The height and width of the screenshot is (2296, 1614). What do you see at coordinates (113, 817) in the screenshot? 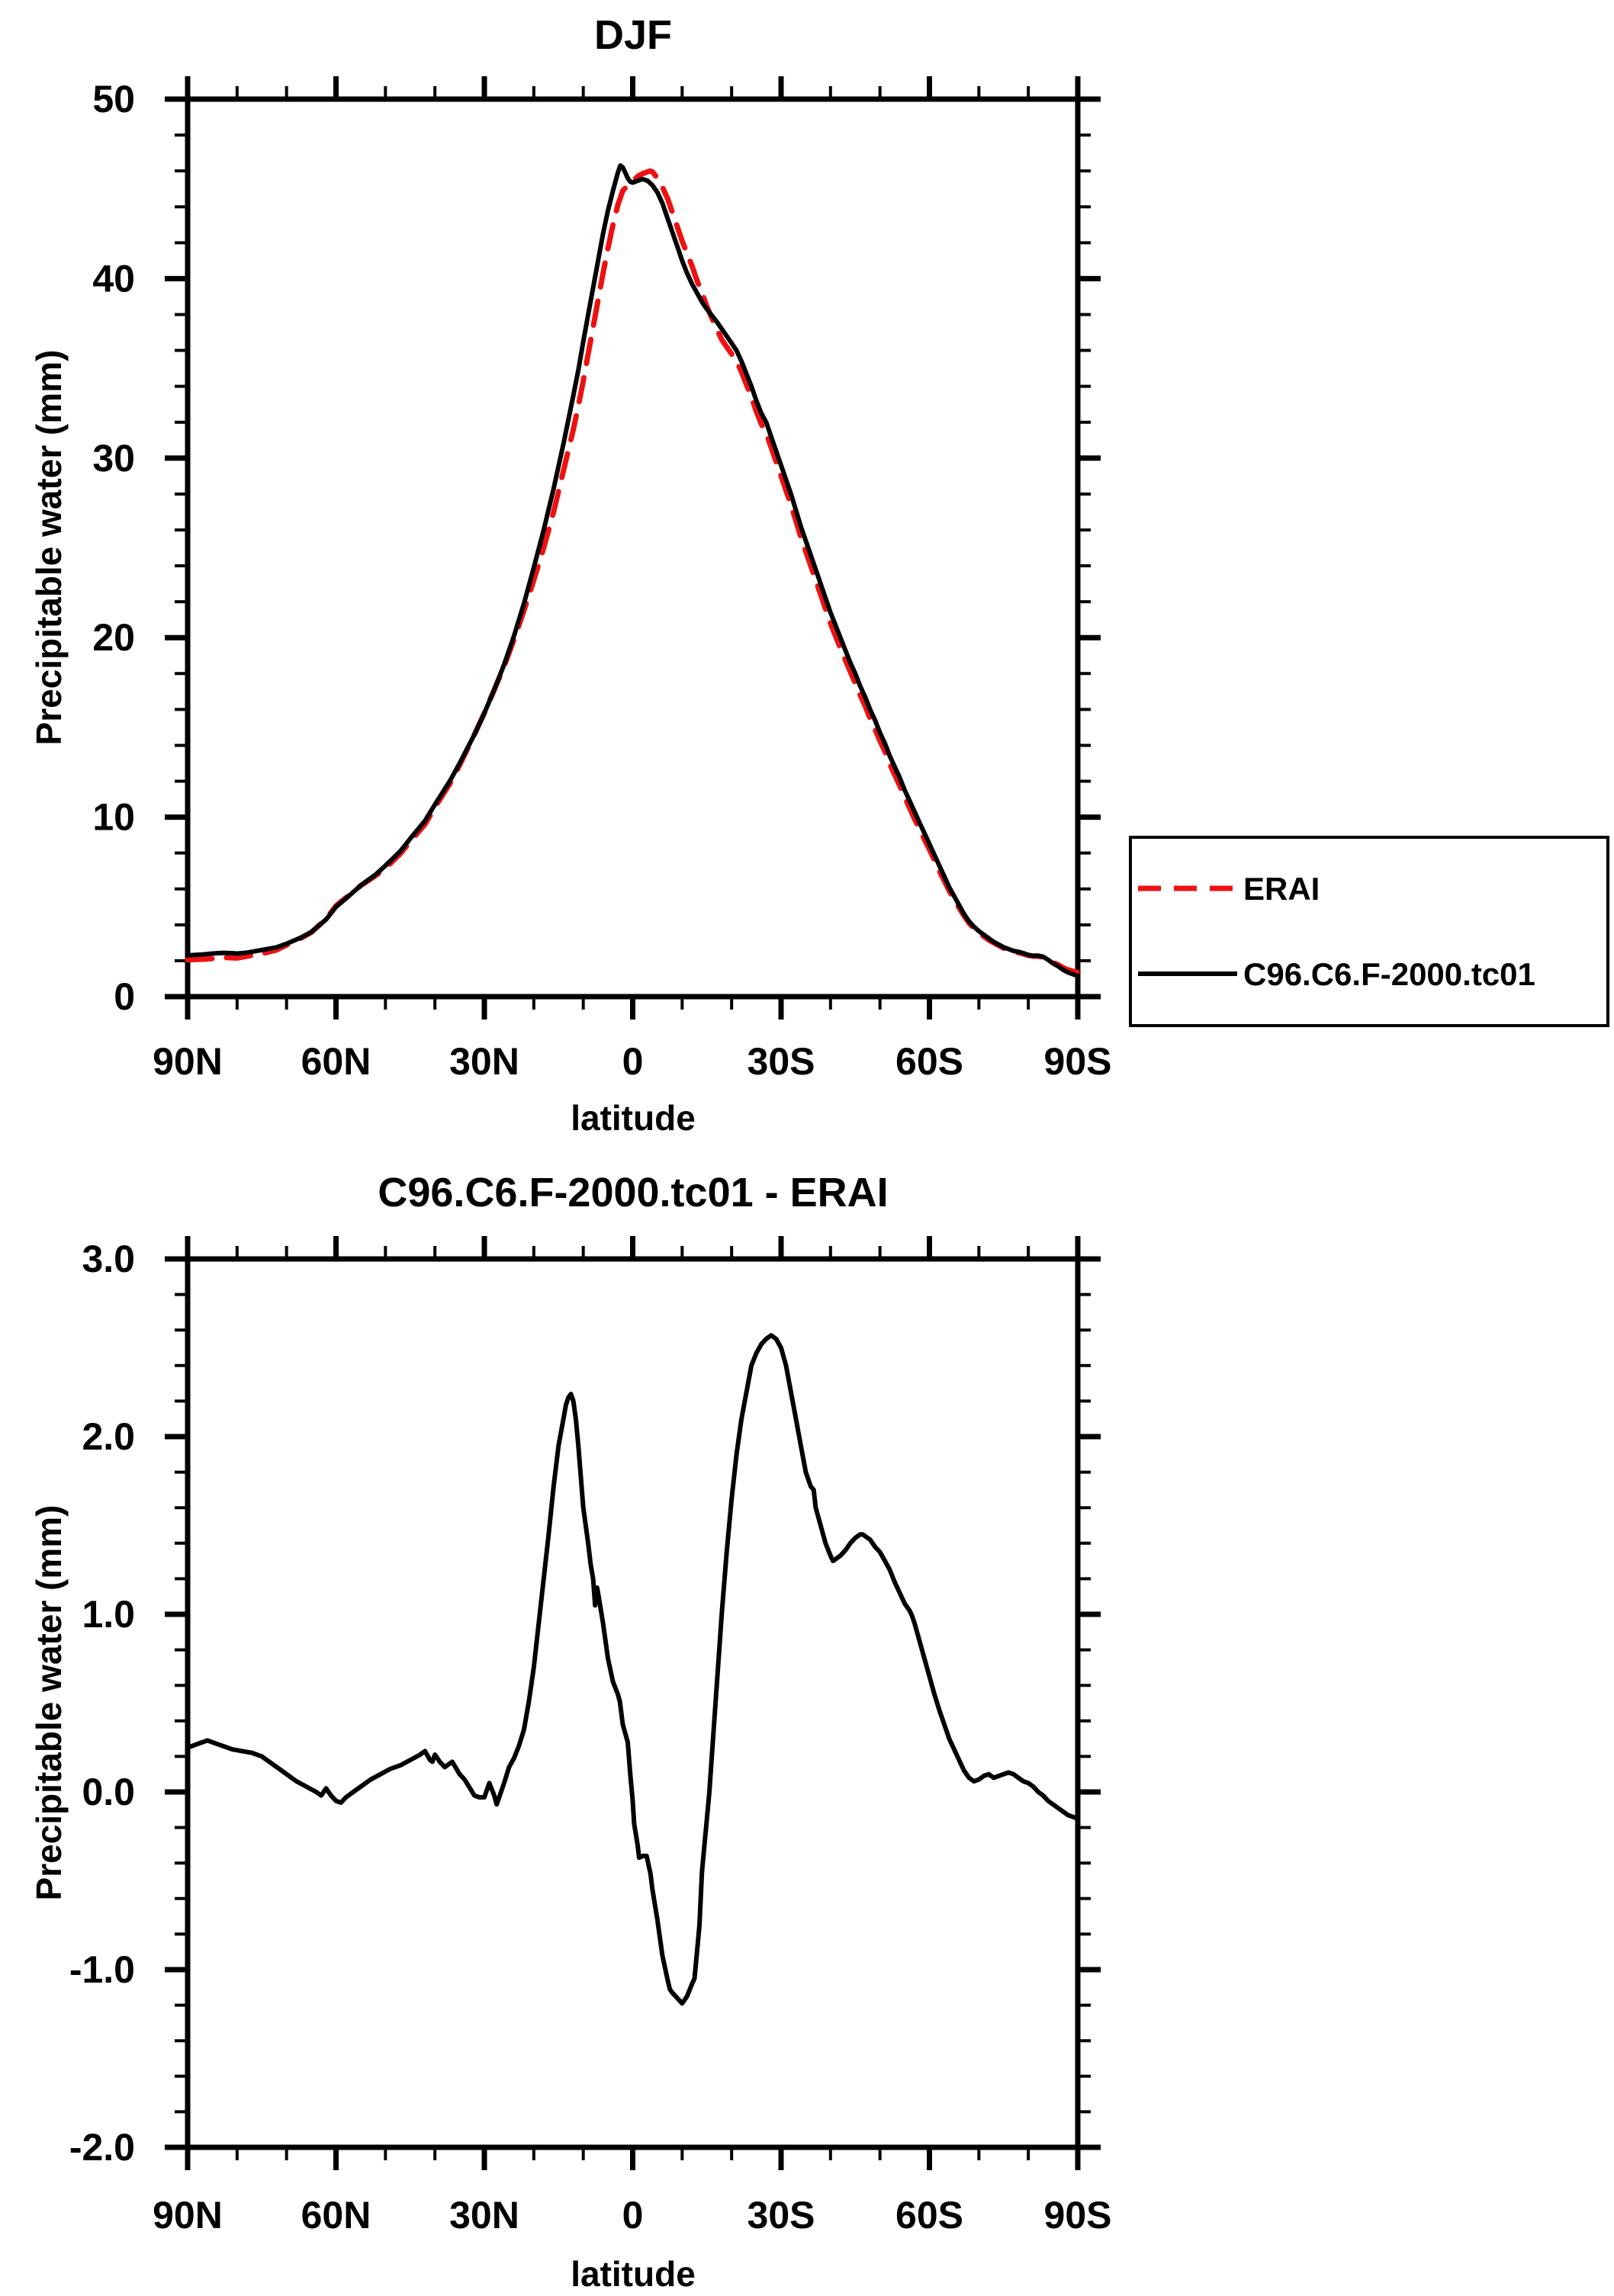
I see `y-tick-label-10: 10` at bounding box center [113, 817].